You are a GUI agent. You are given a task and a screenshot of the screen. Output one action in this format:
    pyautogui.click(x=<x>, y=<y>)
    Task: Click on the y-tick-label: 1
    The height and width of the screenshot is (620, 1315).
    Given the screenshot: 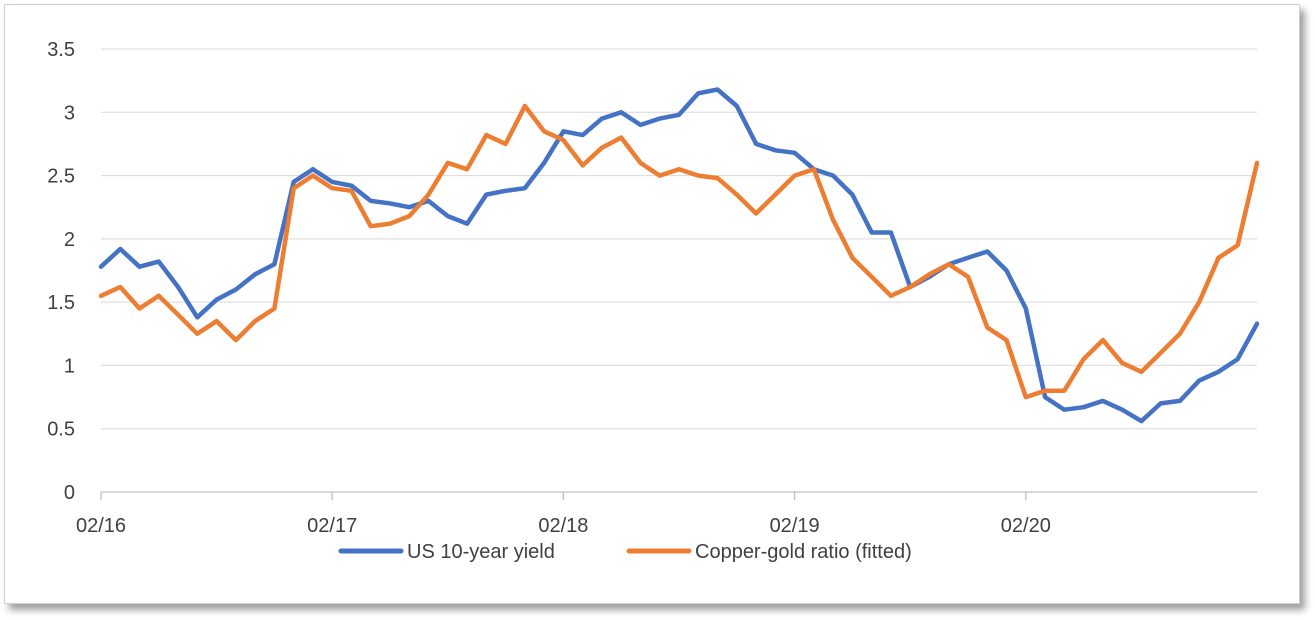 What is the action you would take?
    pyautogui.click(x=69, y=366)
    